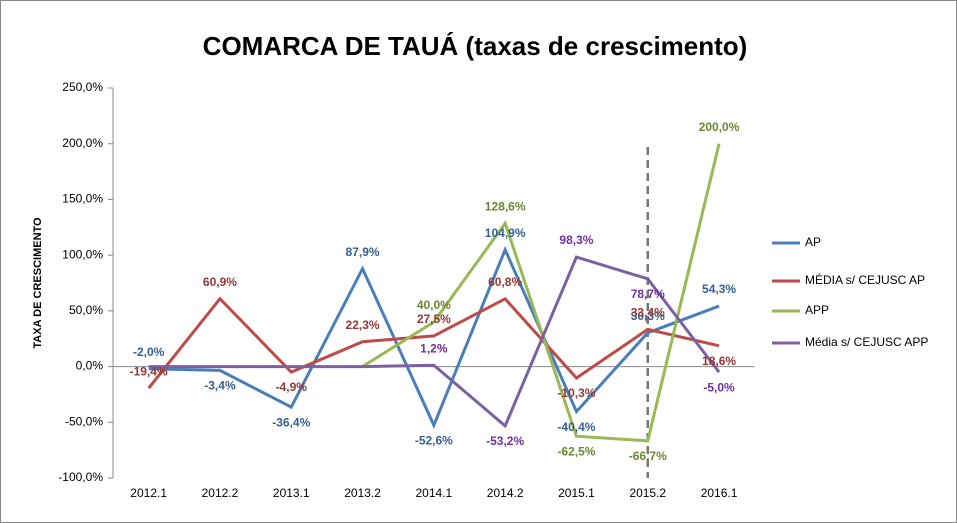 Image resolution: width=957 pixels, height=523 pixels. Describe the element at coordinates (90, 366) in the screenshot. I see `y-tick-label: 0,0%` at that location.